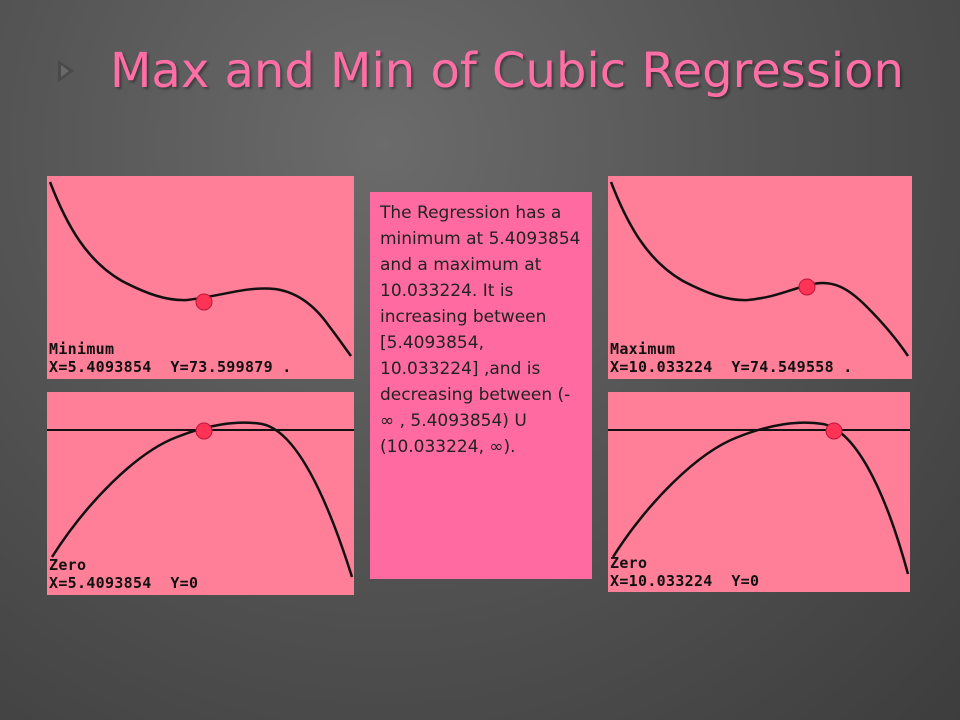 Image resolution: width=960 pixels, height=720 pixels. What do you see at coordinates (82, 349) in the screenshot?
I see `screen-label: Minimum` at bounding box center [82, 349].